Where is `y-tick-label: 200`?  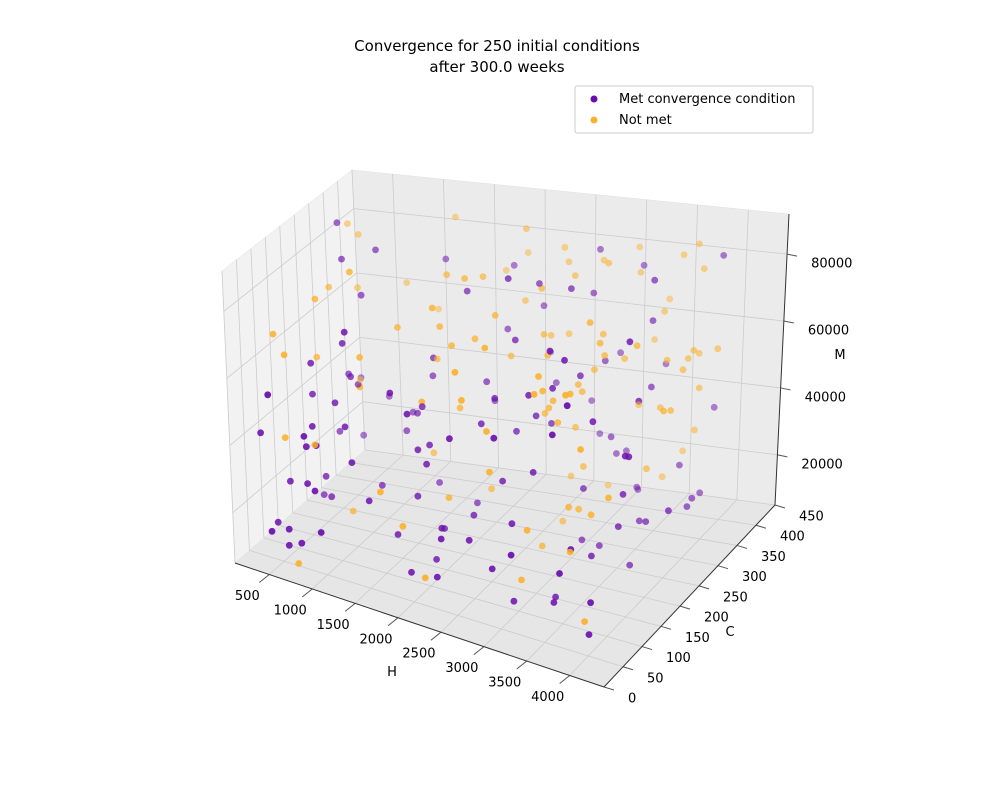
y-tick-label: 200 is located at coordinates (716, 618).